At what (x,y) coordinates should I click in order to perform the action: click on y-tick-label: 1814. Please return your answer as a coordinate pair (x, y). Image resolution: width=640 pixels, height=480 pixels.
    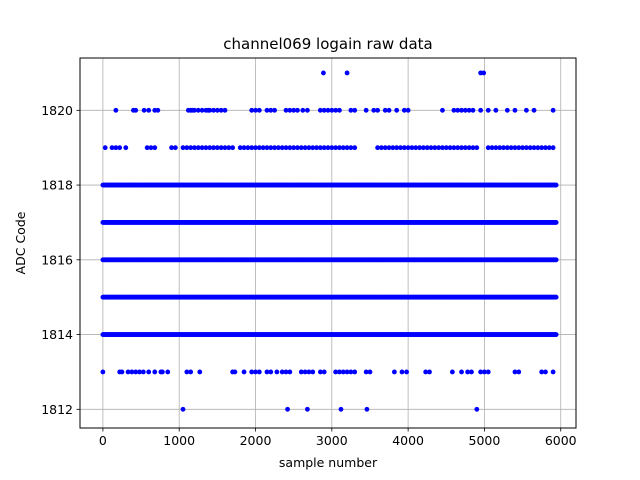
    Looking at the image, I should click on (57, 334).